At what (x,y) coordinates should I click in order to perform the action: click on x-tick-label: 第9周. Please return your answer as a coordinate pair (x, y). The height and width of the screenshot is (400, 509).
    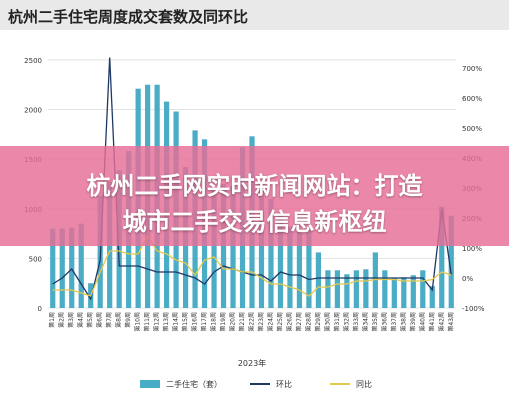
    Looking at the image, I should click on (128, 320).